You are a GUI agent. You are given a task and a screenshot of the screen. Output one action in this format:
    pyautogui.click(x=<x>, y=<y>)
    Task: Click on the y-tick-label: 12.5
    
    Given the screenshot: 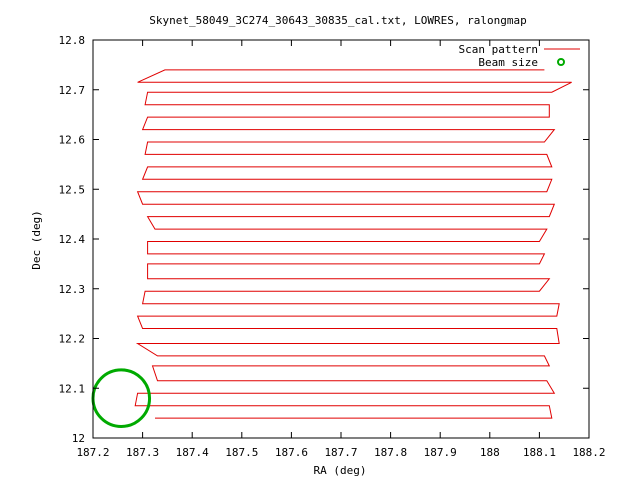 What is the action you would take?
    pyautogui.click(x=72, y=189)
    